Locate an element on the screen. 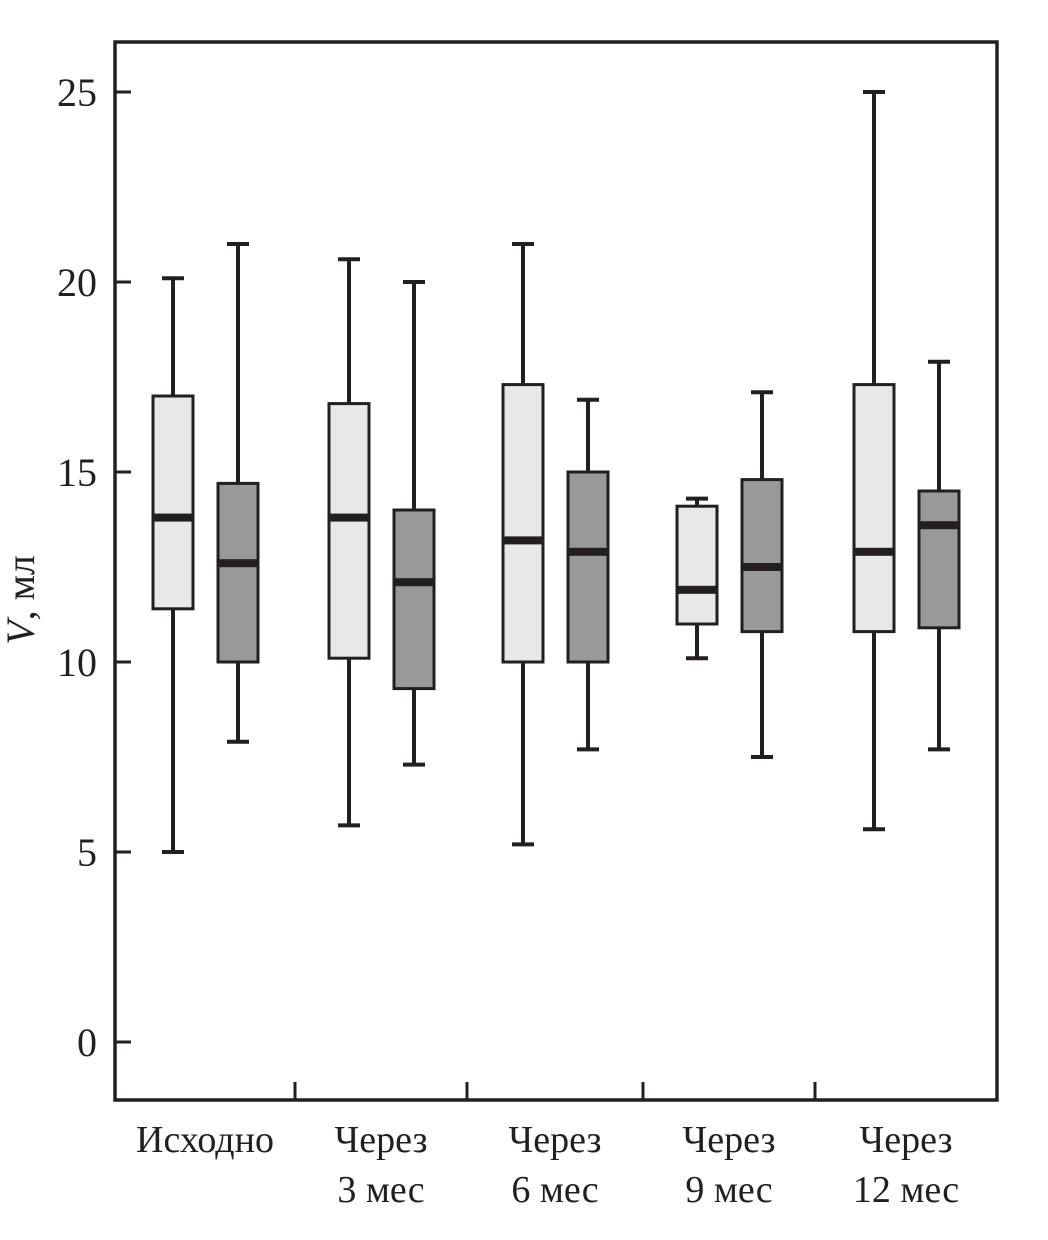 The image size is (1048, 1240). category-label: Через 9 мес is located at coordinates (729, 1165).